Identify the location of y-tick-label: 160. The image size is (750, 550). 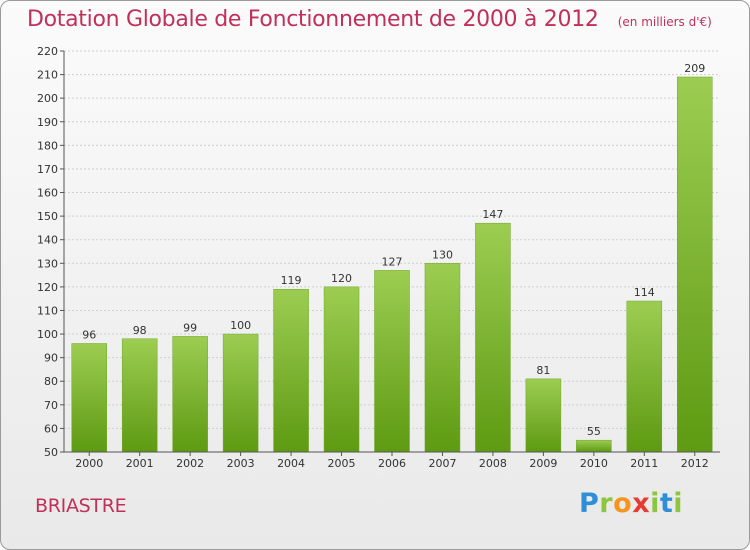
(47, 193).